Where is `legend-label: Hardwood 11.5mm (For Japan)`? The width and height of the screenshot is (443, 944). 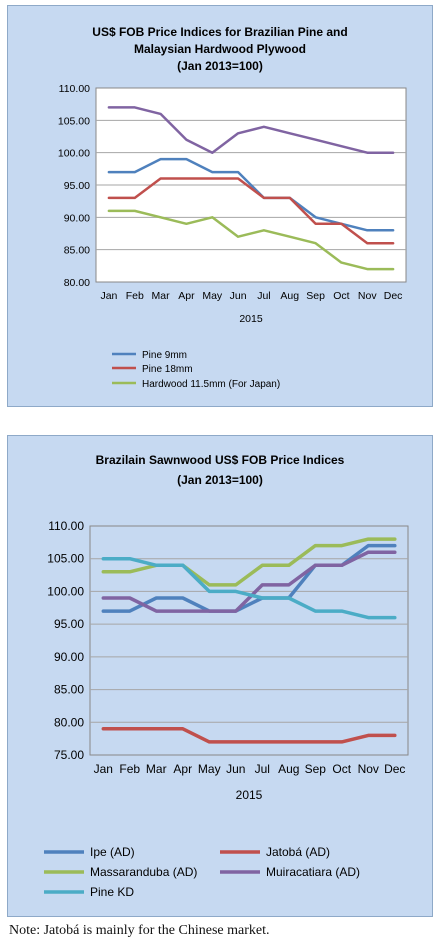
legend-label: Hardwood 11.5mm (For Japan) is located at coordinates (211, 384).